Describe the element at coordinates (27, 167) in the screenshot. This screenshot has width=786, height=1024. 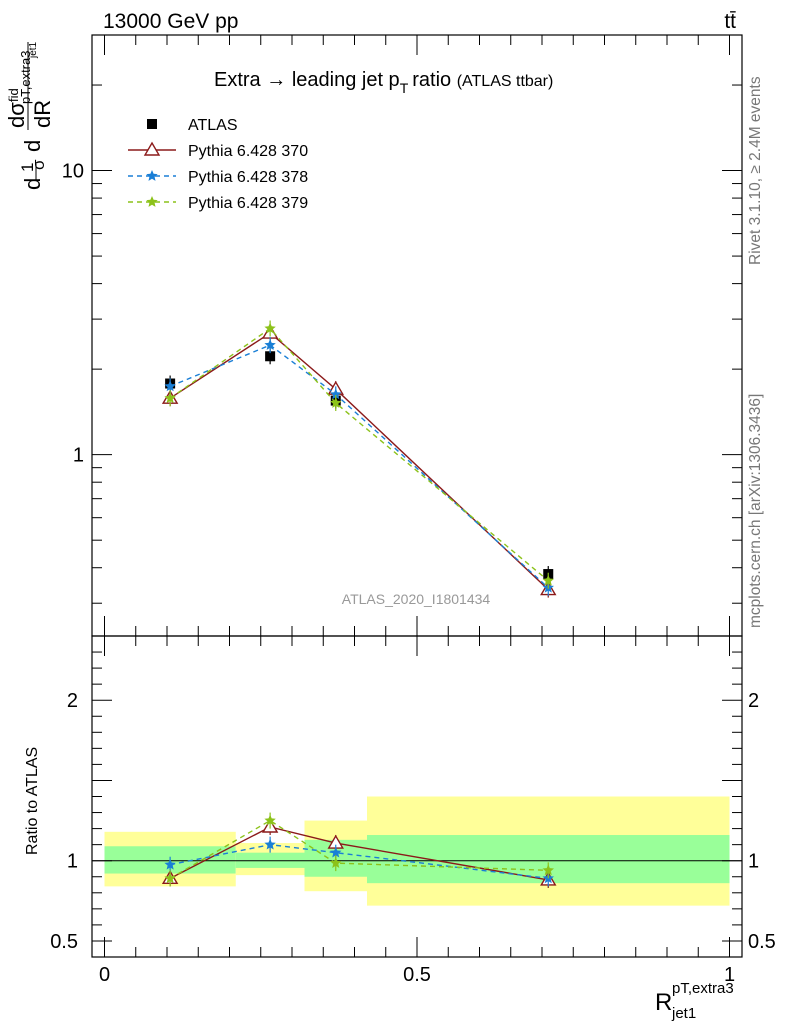
I see `svg-text: 1` at that location.